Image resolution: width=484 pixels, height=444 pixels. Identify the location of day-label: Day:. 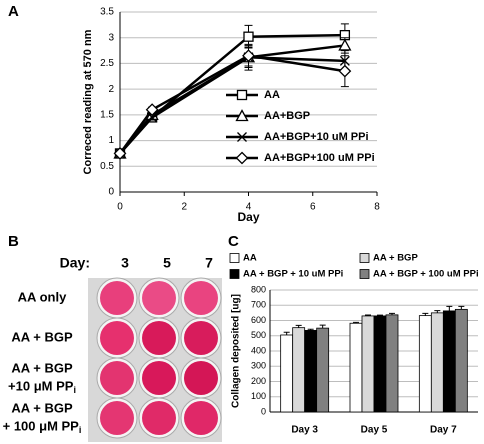
(75, 263).